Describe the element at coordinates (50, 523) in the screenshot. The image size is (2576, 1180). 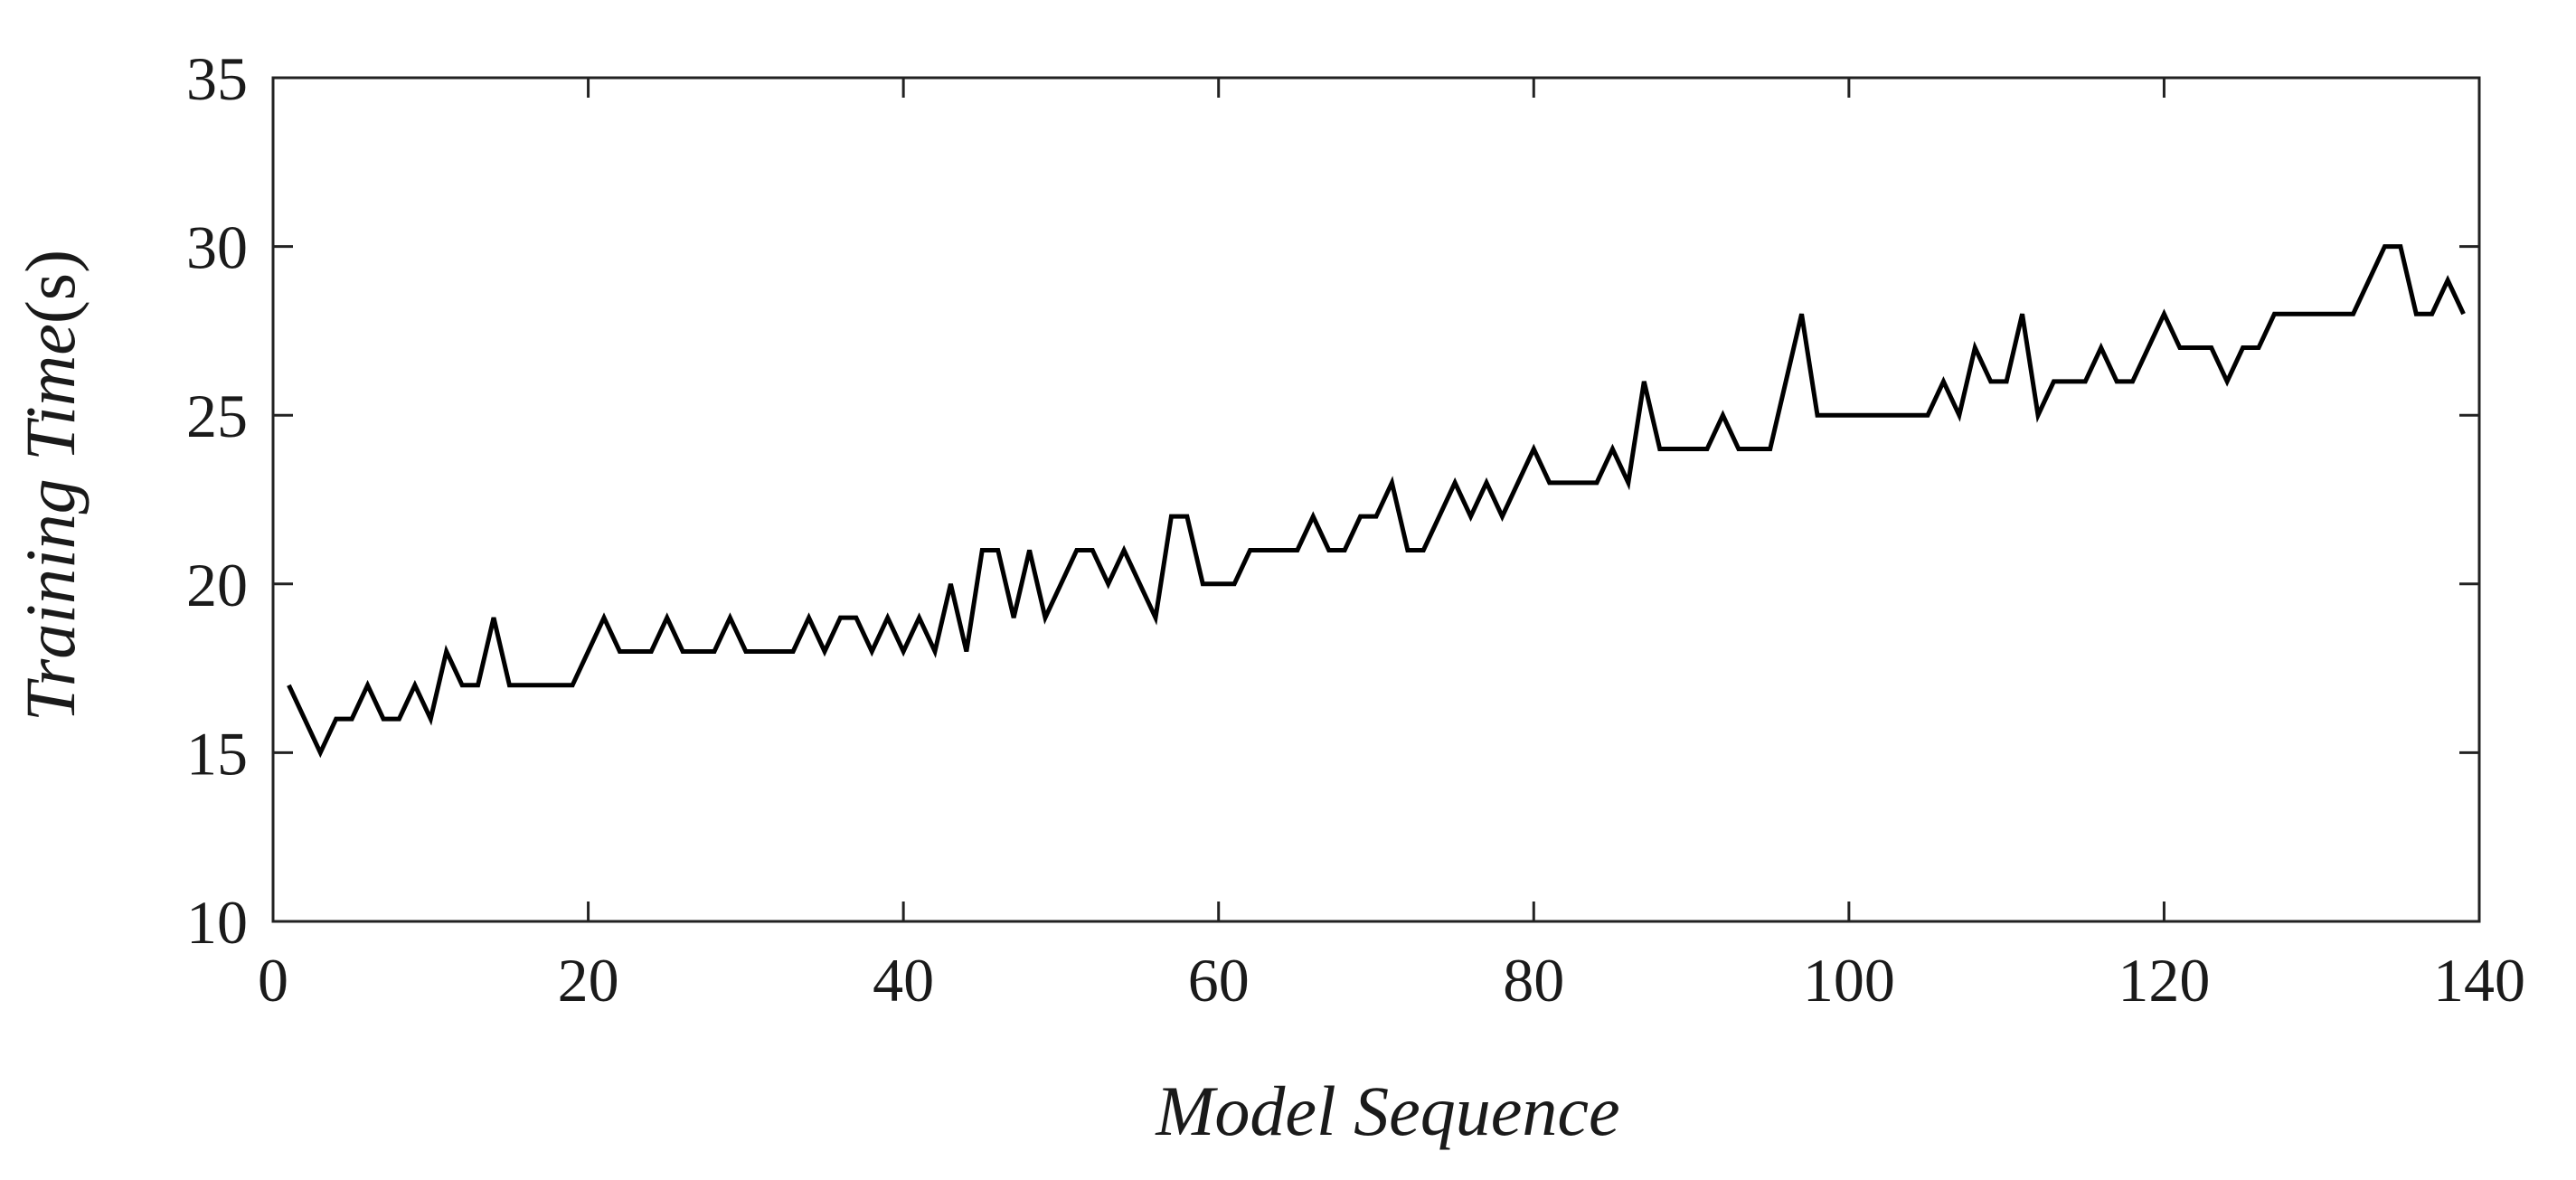
I see `y-axis-title-main: Training Time` at that location.